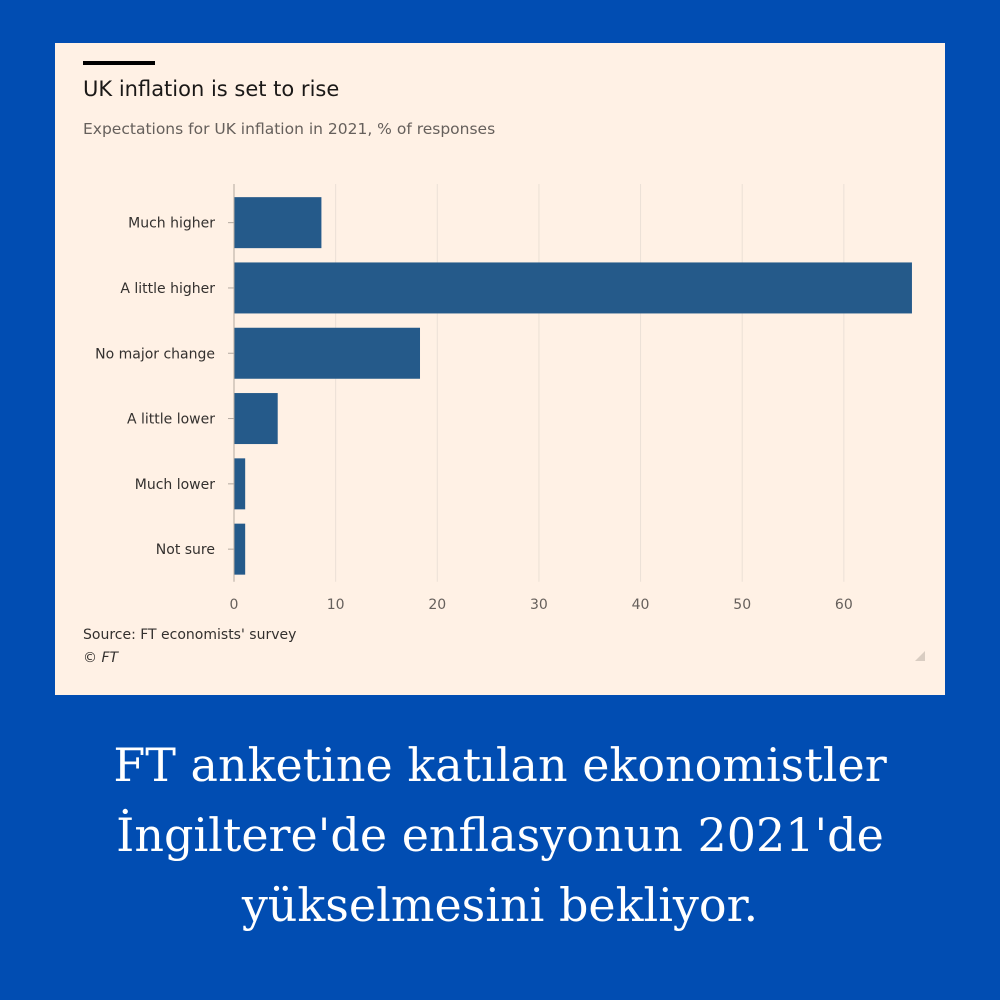 The height and width of the screenshot is (1000, 1000). Describe the element at coordinates (167, 289) in the screenshot. I see `category-label: A little higher` at that location.